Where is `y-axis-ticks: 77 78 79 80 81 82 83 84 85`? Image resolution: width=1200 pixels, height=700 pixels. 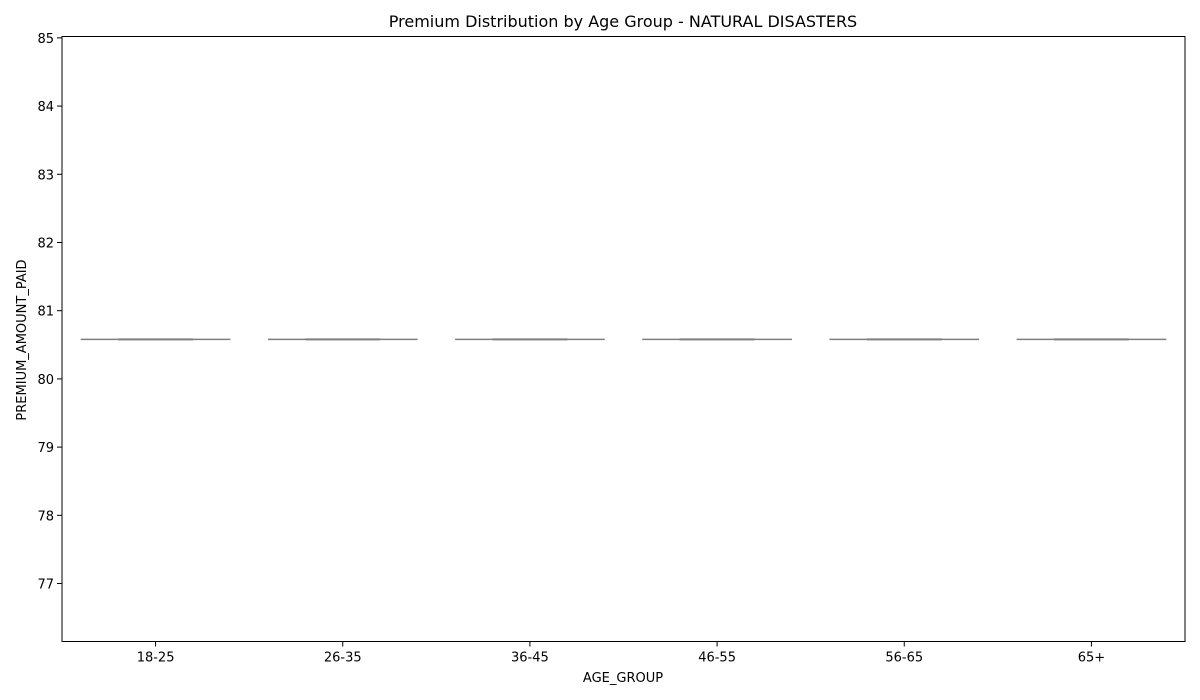
y-axis-ticks: 77 78 79 80 81 82 83 84 85 is located at coordinates (49, 312).